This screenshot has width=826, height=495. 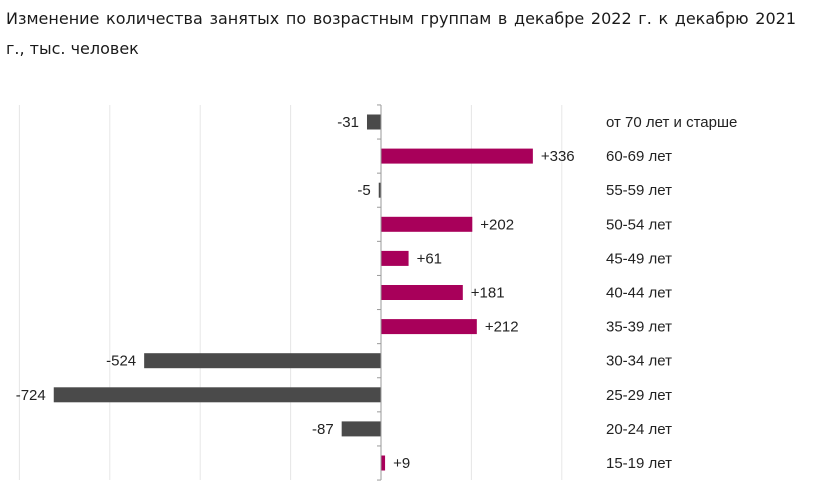 I want to click on category-label: 45-49 лет, so click(x=639, y=258).